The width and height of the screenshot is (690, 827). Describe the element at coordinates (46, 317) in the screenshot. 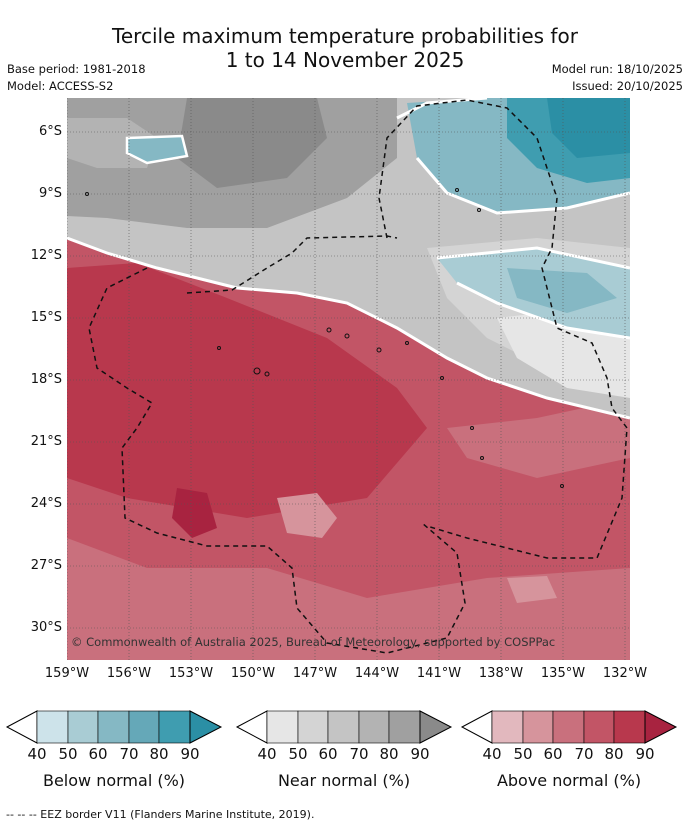

I see `lat-label-15s: 15°S` at that location.